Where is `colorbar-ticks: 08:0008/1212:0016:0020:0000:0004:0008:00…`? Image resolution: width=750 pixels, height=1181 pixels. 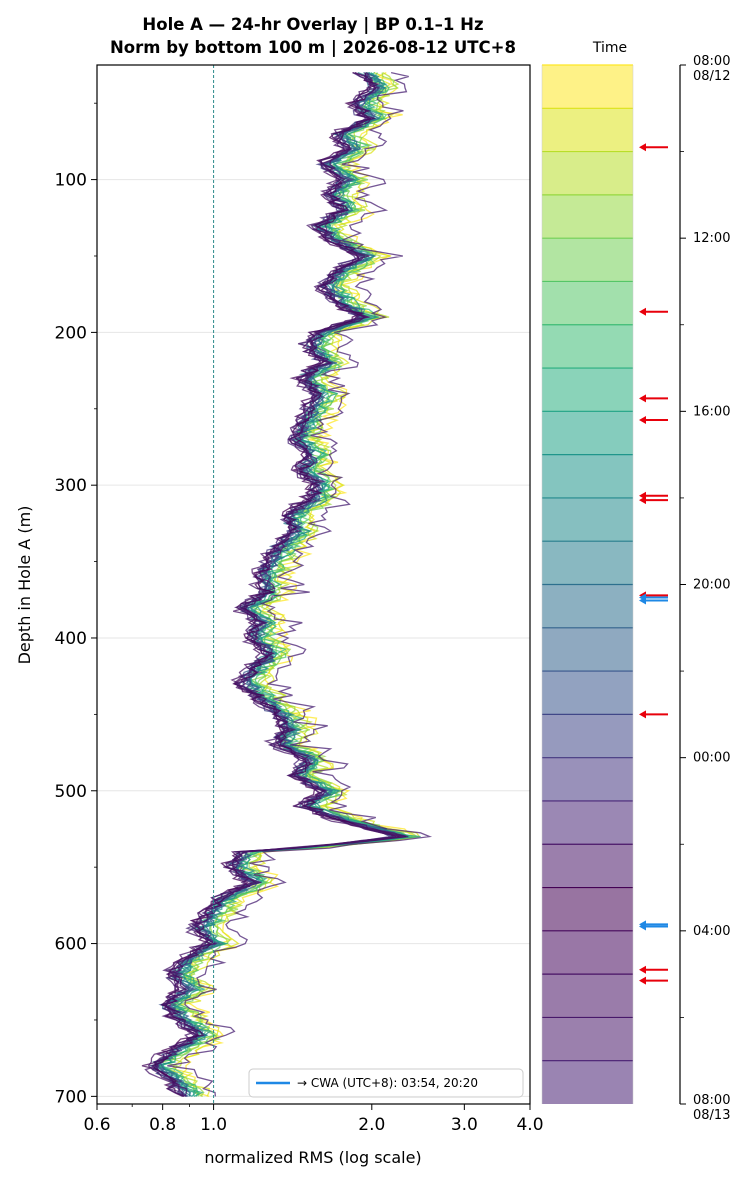 colorbar-ticks: 08:0008/1212:0016:0020:0000:0004:0008:00… is located at coordinates (705, 588).